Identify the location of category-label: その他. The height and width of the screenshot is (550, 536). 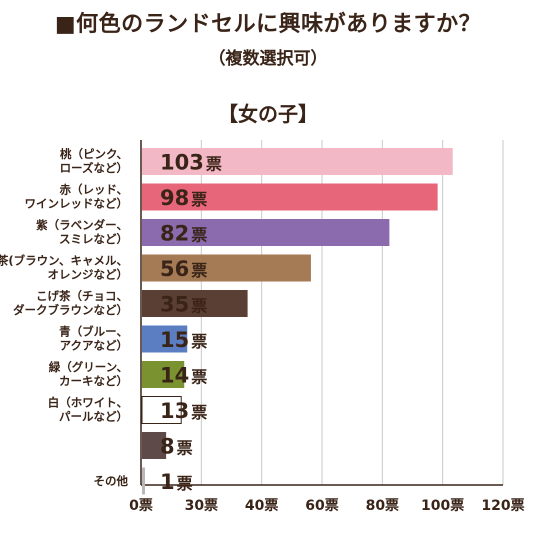
(111, 481).